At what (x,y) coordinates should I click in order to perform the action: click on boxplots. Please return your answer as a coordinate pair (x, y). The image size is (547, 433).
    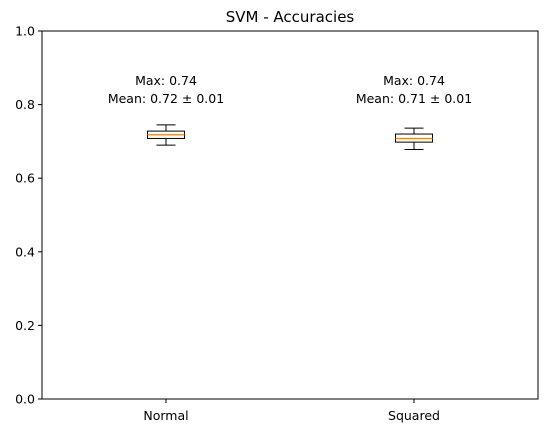
    Looking at the image, I should click on (290, 137).